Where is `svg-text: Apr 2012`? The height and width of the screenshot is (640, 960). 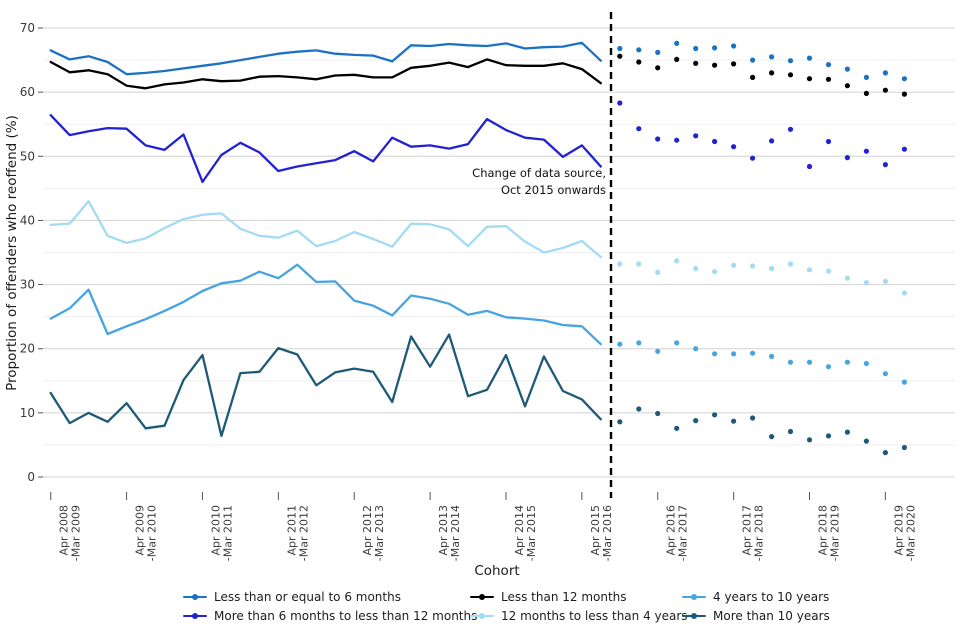
svg-text: Apr 2012 is located at coordinates (367, 530).